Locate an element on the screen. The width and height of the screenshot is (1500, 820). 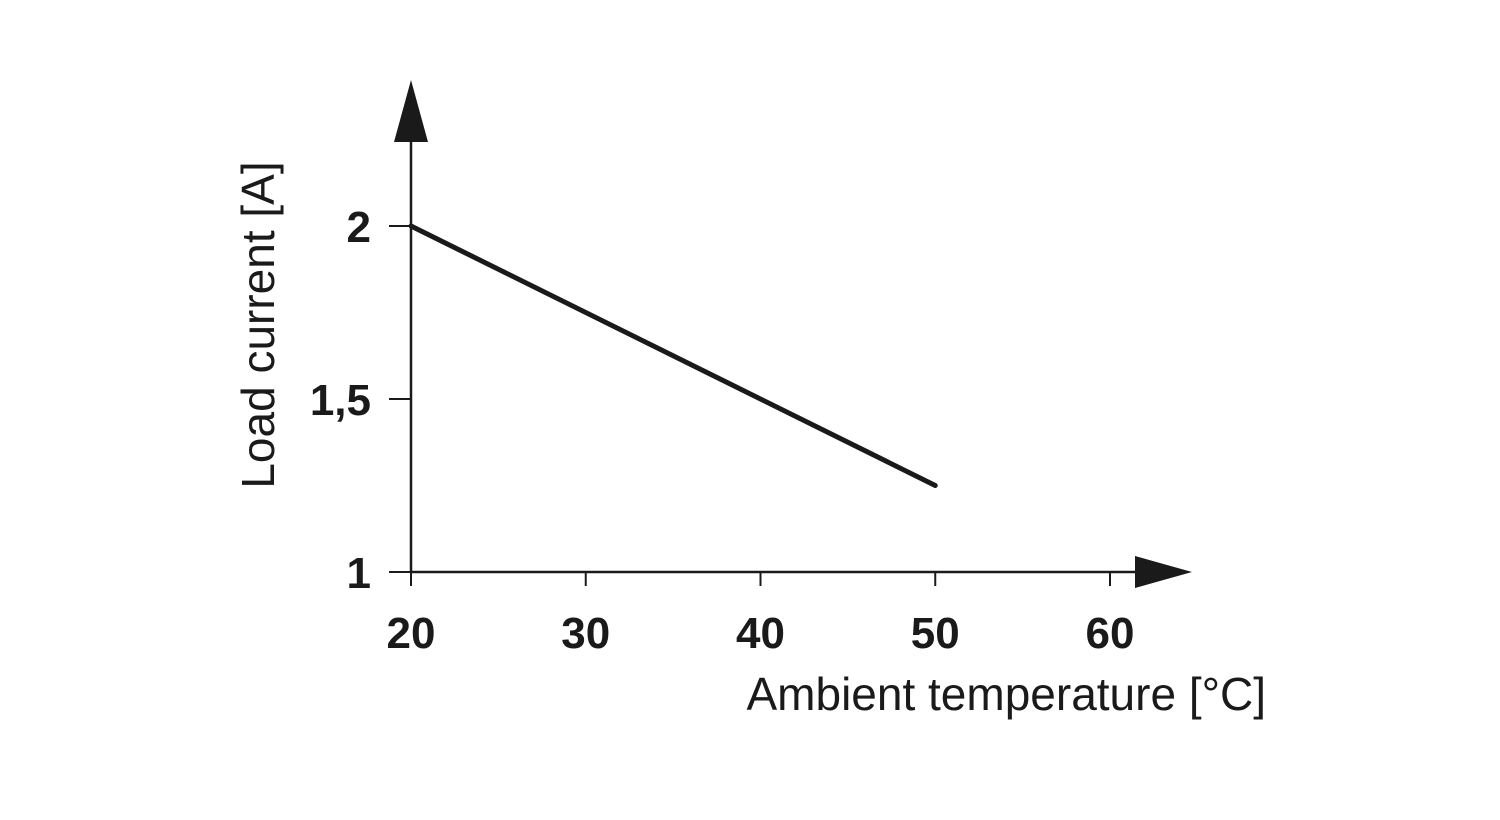
series-line is located at coordinates (673, 355).